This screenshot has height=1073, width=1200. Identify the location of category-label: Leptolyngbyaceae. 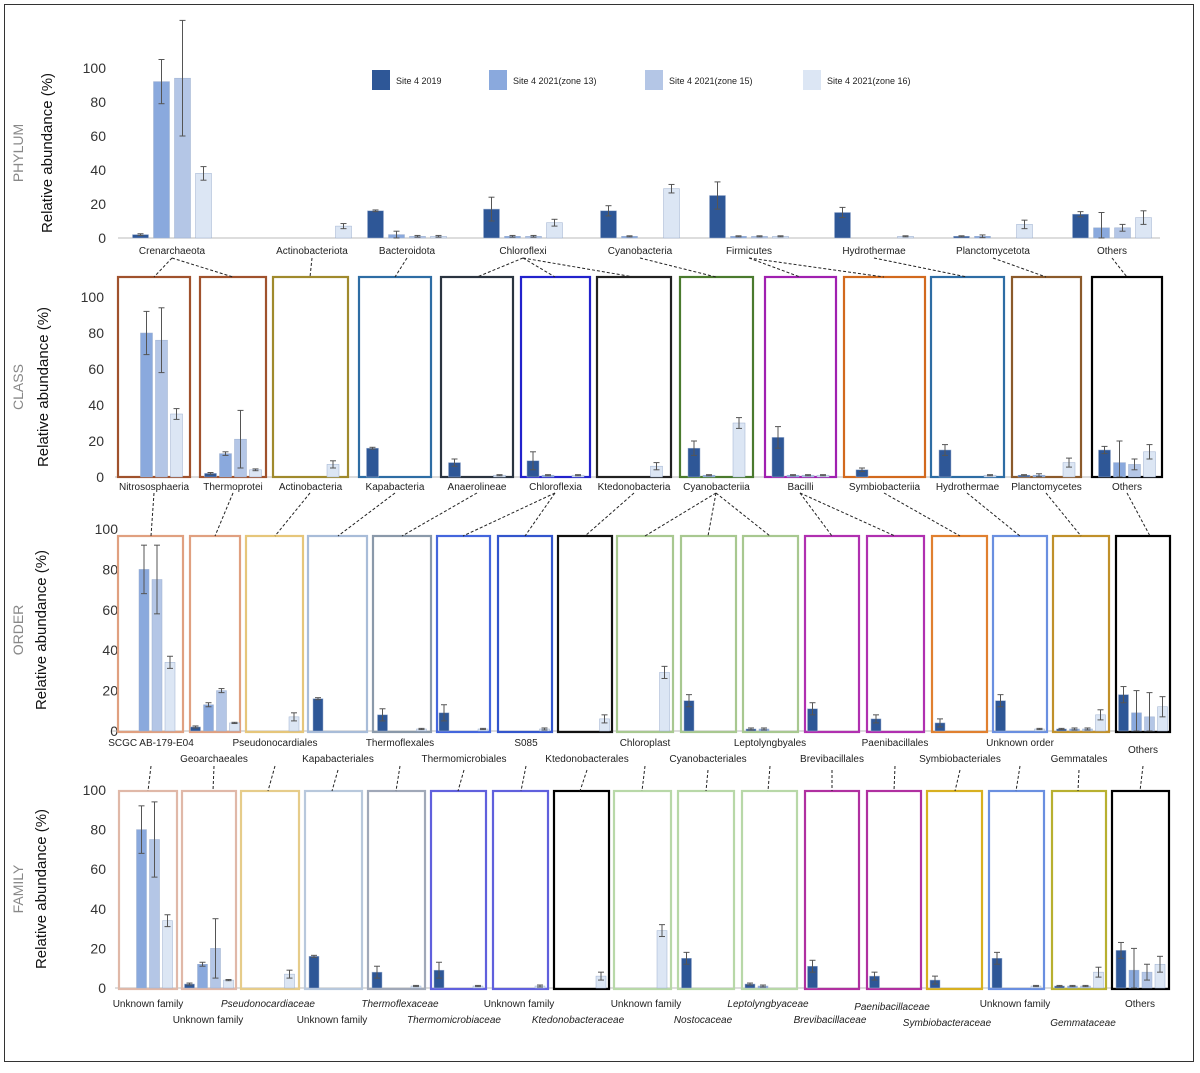
(768, 1004).